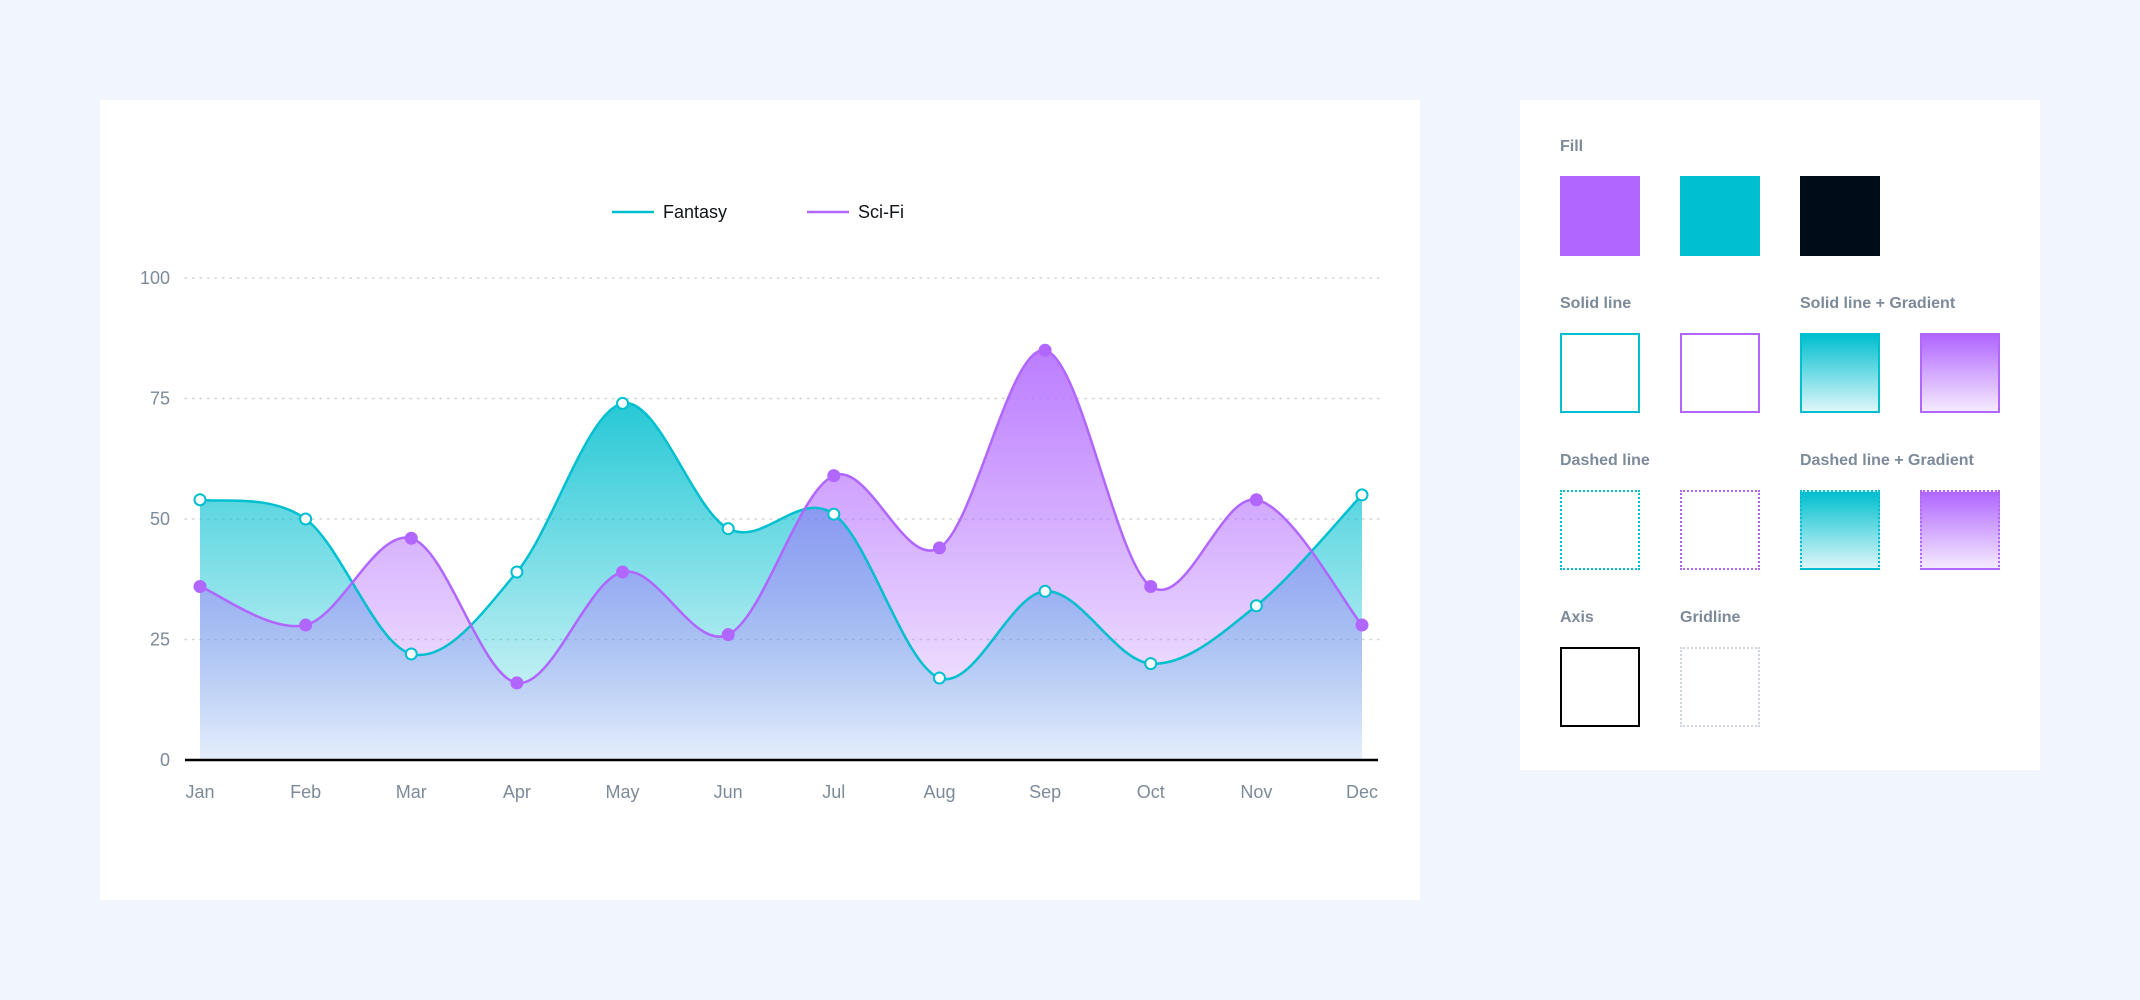 This screenshot has width=2140, height=1000. I want to click on point-scifi-aug, so click(939, 548).